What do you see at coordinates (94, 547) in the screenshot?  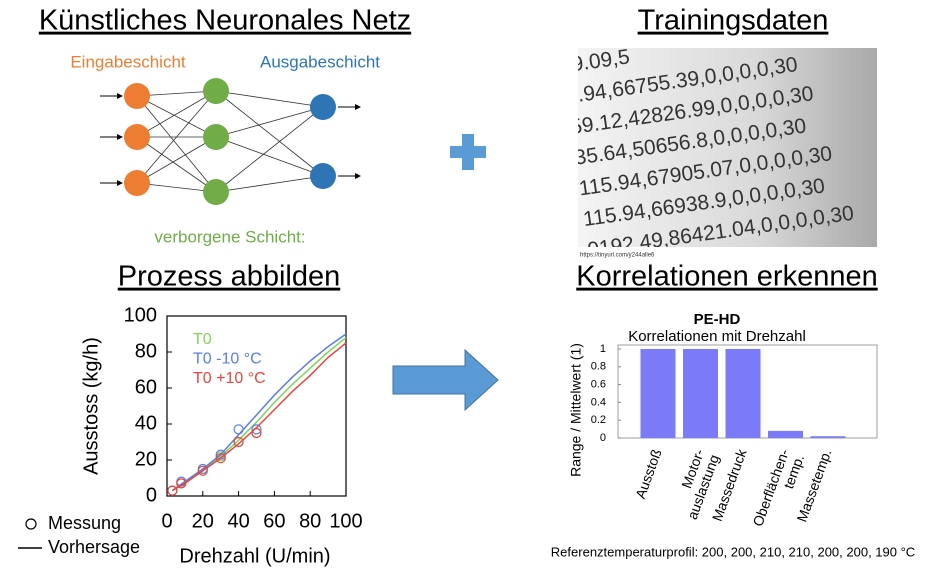 I see `legend-entry: Vorhersage` at bounding box center [94, 547].